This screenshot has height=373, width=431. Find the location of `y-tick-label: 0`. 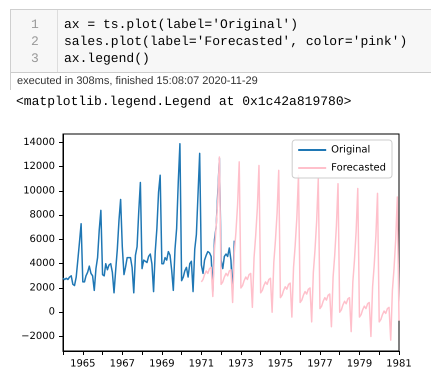

y-tick-label: 0 is located at coordinates (51, 312).